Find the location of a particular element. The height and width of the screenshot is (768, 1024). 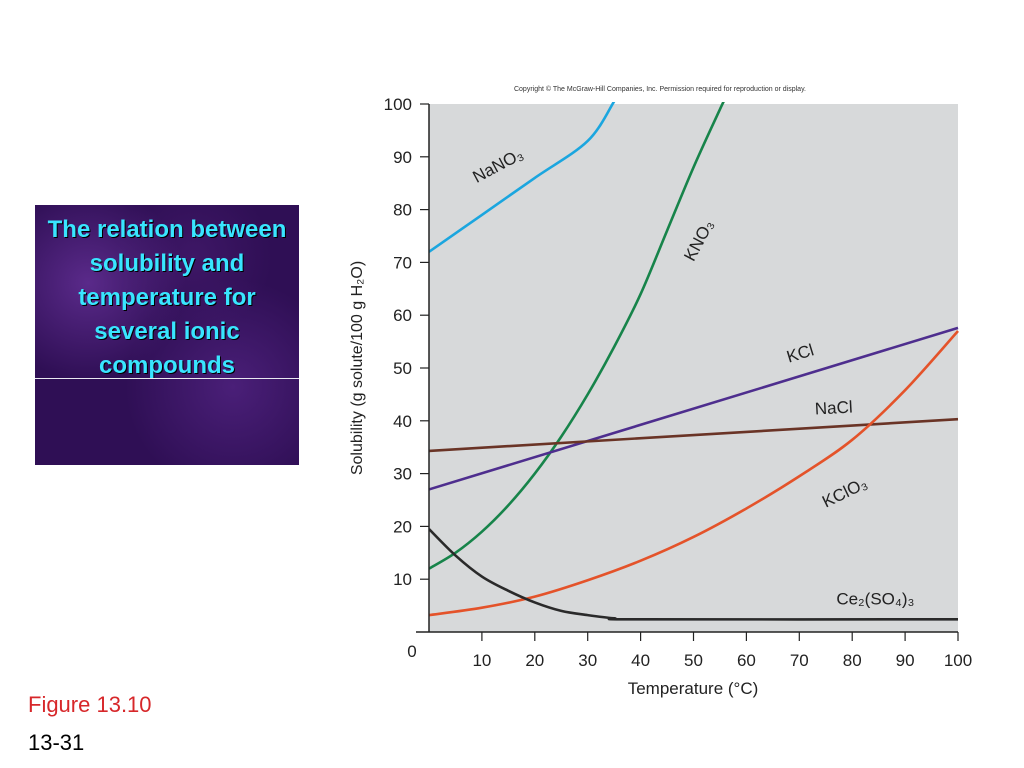

y-tick-label: 100 is located at coordinates (398, 104).